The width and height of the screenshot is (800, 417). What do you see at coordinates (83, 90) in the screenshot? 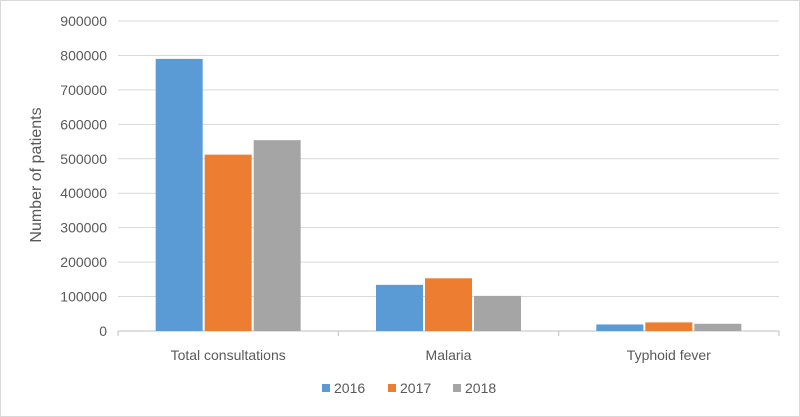
I see `y-tick-label: 700000` at bounding box center [83, 90].